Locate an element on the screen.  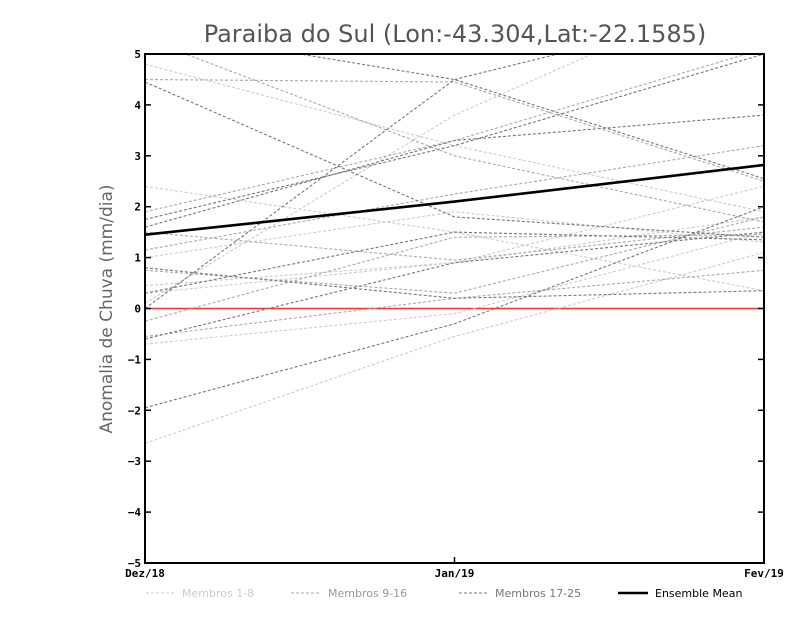
legend-label-membros-9-16: Membros 9-16 is located at coordinates (367, 593).